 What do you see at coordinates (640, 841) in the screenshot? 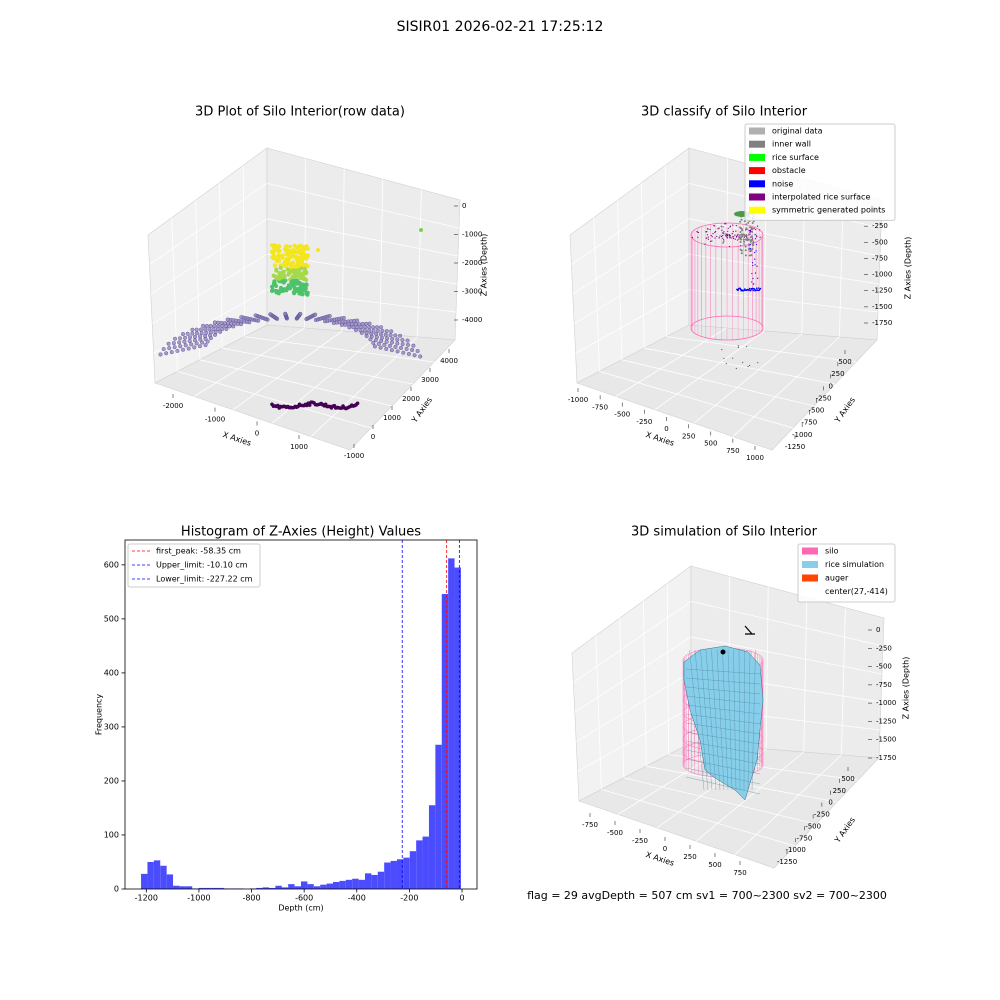
I see `x-tick-label: -250` at bounding box center [640, 841].